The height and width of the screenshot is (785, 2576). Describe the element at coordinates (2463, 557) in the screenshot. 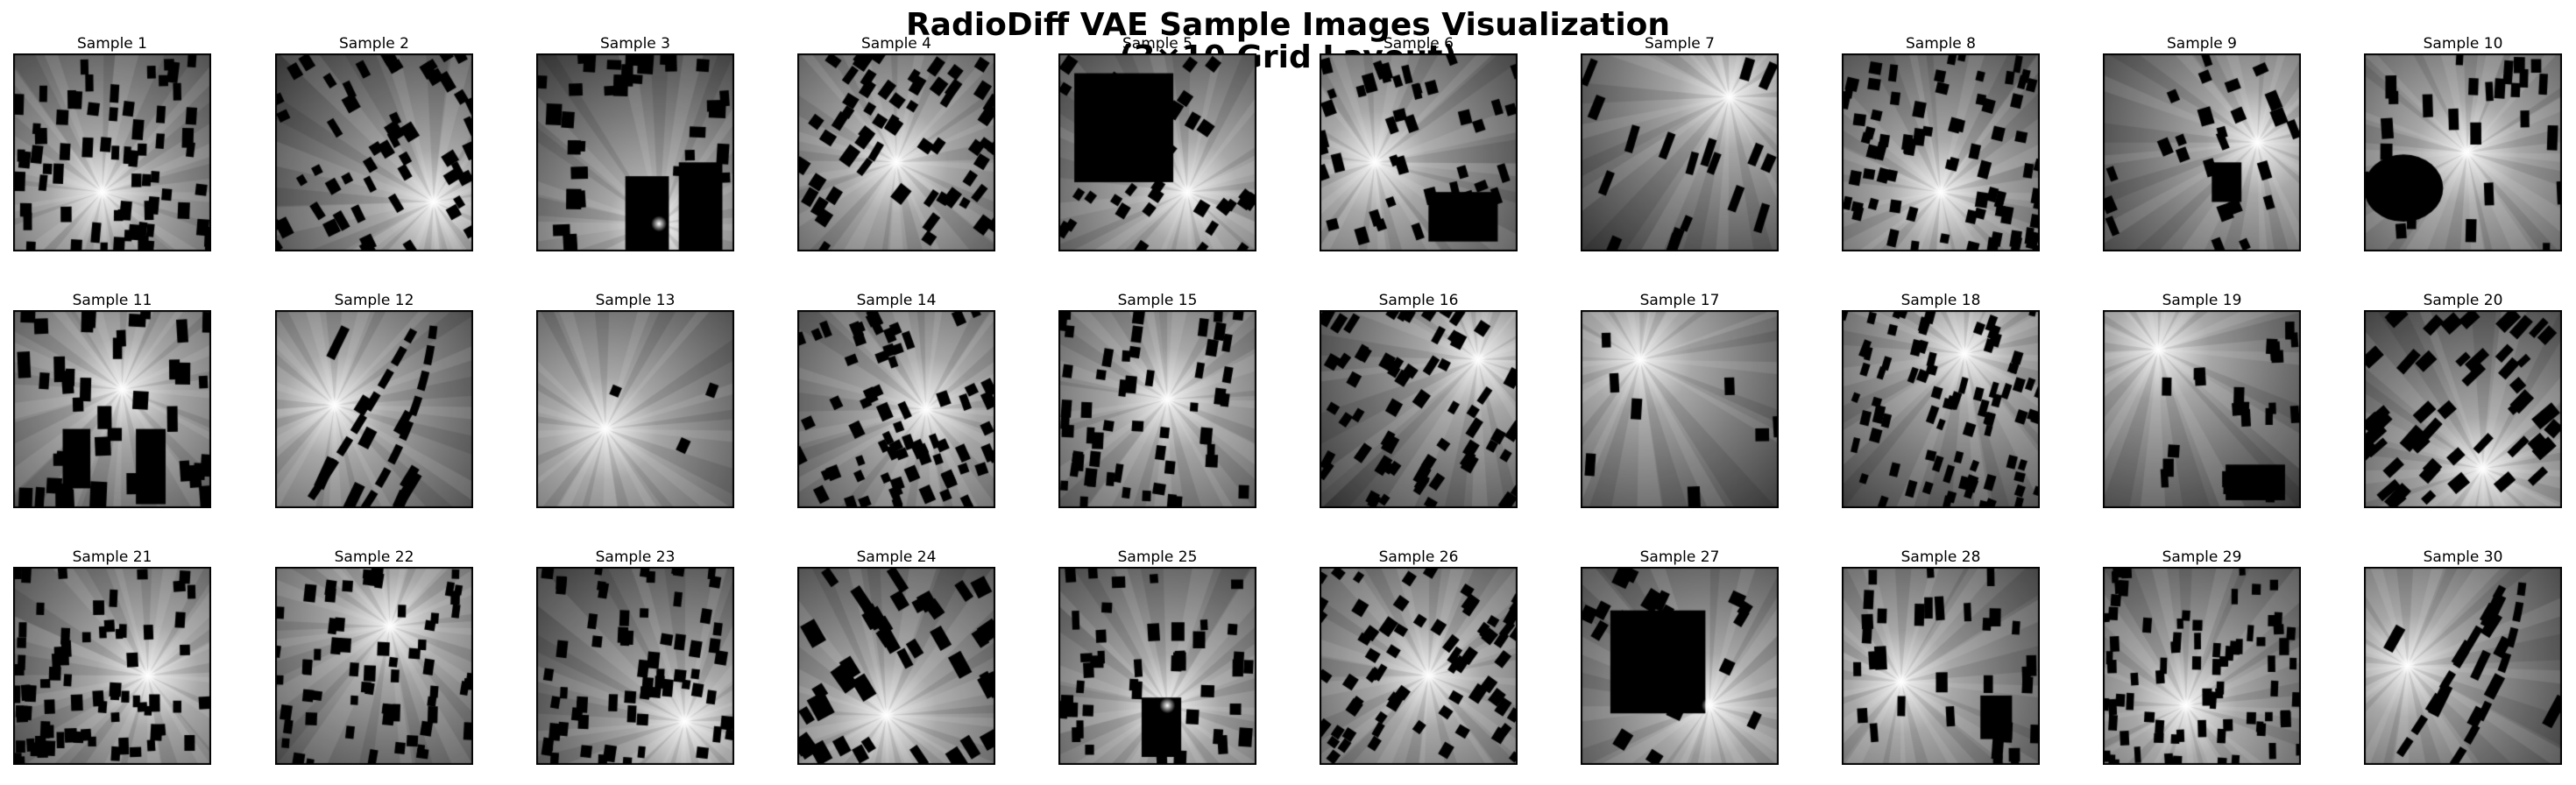

I see `sample-title: Sample 30` at that location.